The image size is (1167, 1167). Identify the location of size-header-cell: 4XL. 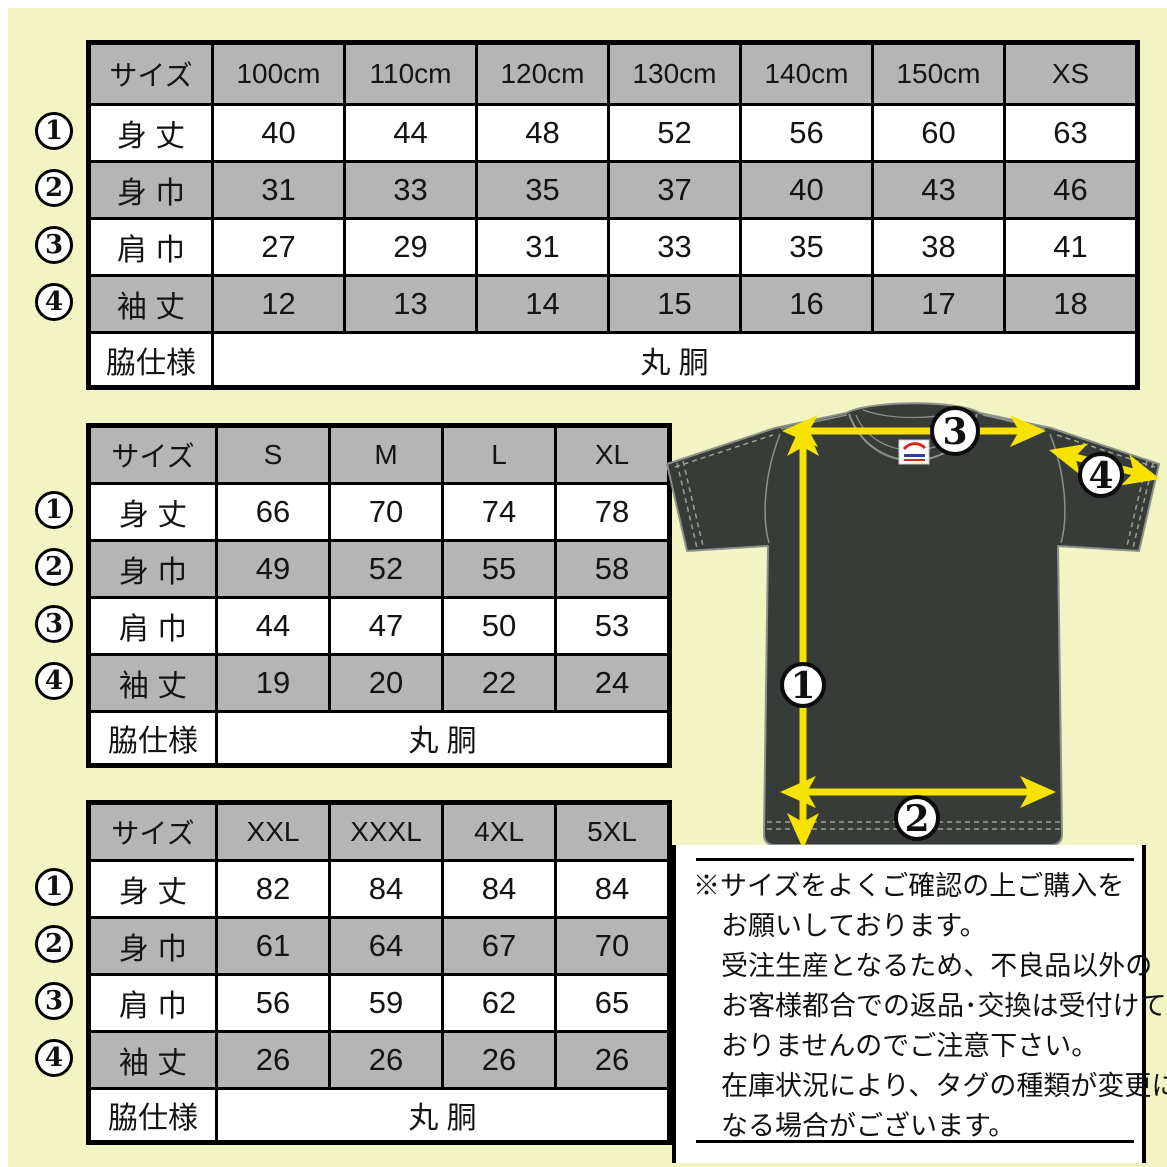
(499, 831).